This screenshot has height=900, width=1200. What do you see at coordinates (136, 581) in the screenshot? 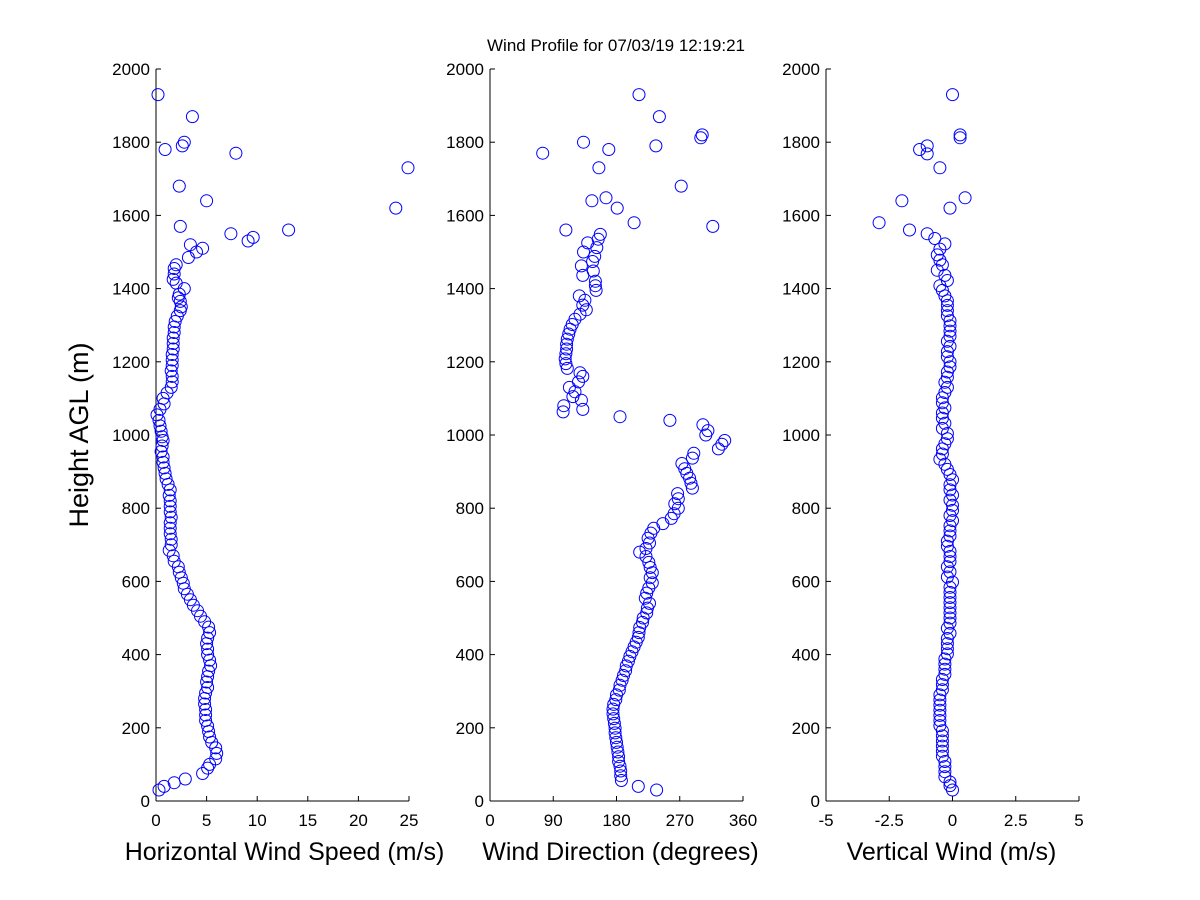
I see `y-tick-label-speed: 600` at bounding box center [136, 581].